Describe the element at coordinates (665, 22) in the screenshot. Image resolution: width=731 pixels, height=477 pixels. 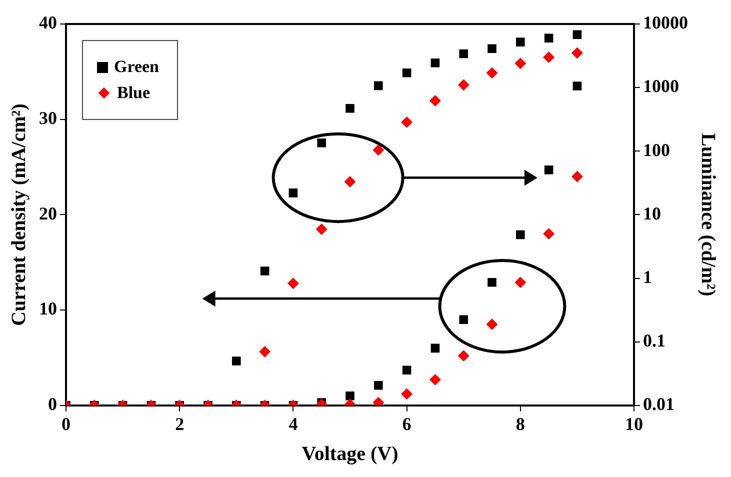
I see `y2-tick-label: 10000` at that location.